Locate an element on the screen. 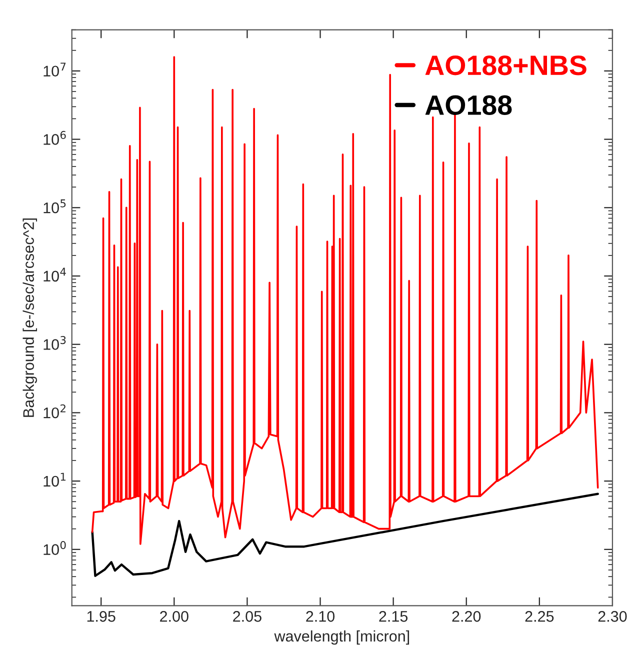 This screenshot has width=636, height=662. x-tick-label: 2.00 is located at coordinates (174, 616).